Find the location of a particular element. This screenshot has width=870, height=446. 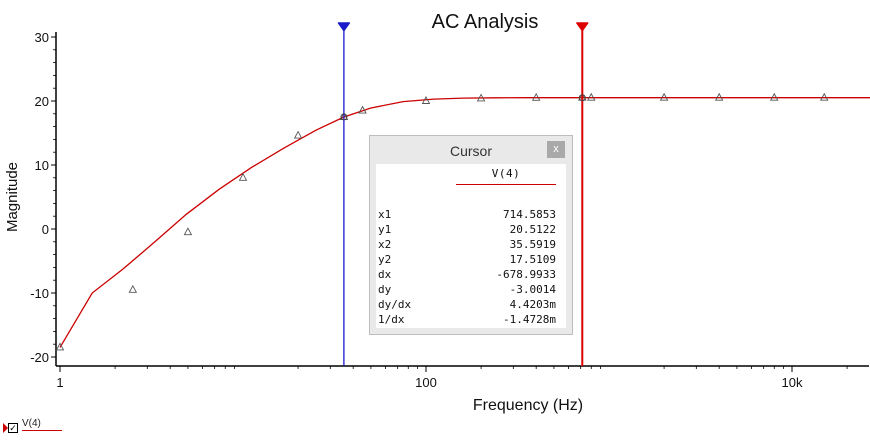

cursor-row-value: -1.4728m is located at coordinates (529, 319).